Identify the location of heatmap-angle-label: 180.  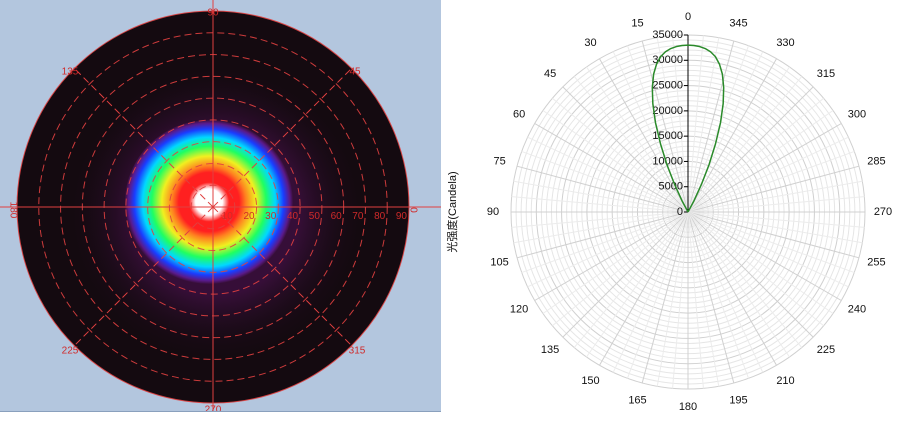
(12, 210).